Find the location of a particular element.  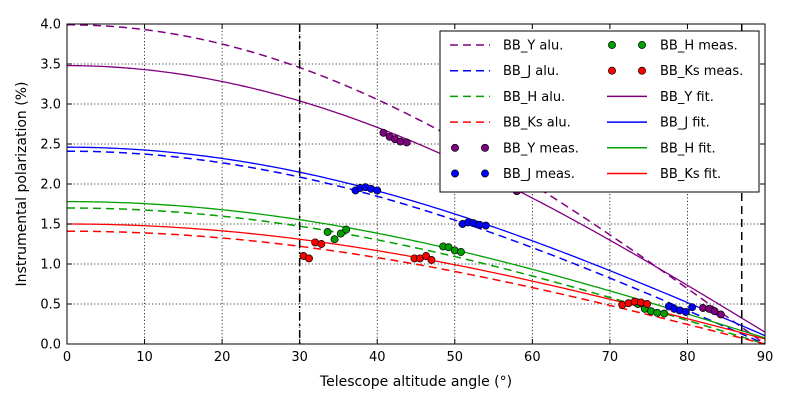

x-tick-label: 80 is located at coordinates (687, 357).